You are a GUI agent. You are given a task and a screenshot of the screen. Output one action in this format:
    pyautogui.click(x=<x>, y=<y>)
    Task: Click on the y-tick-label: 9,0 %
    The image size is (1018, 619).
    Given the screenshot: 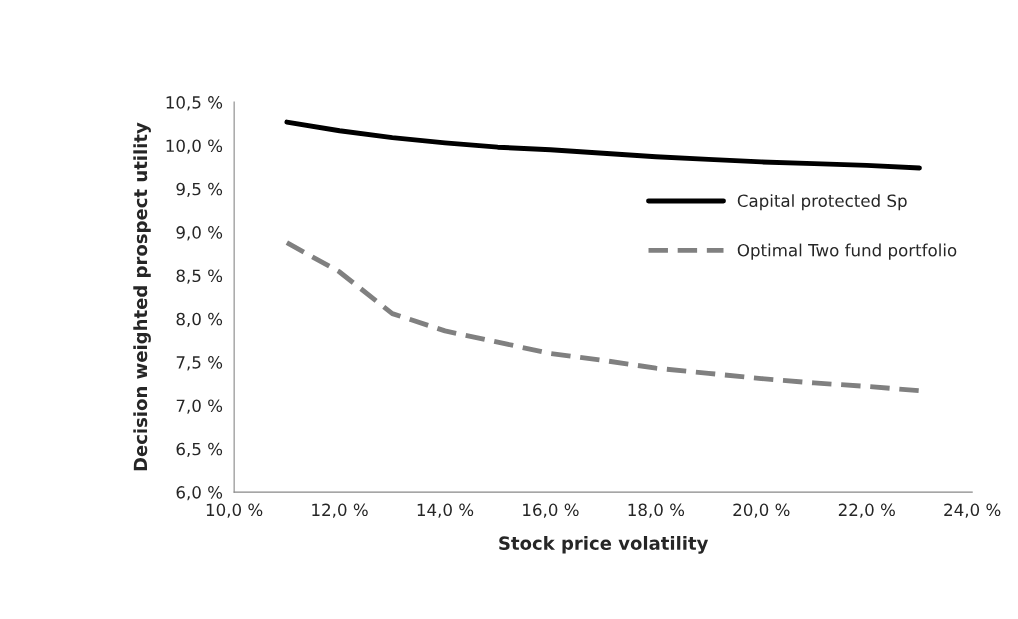 What is the action you would take?
    pyautogui.click(x=199, y=233)
    